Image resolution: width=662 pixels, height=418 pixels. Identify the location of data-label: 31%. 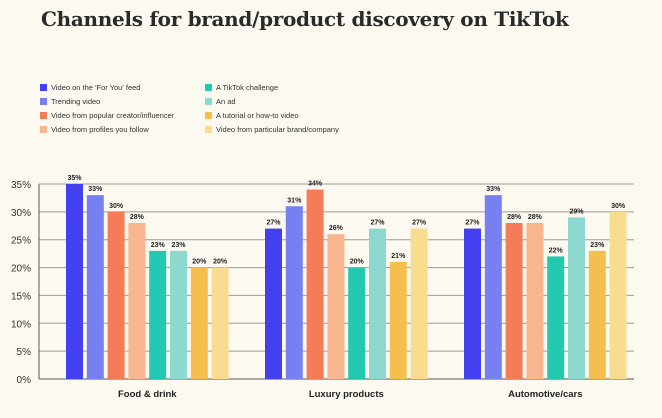
(294, 200).